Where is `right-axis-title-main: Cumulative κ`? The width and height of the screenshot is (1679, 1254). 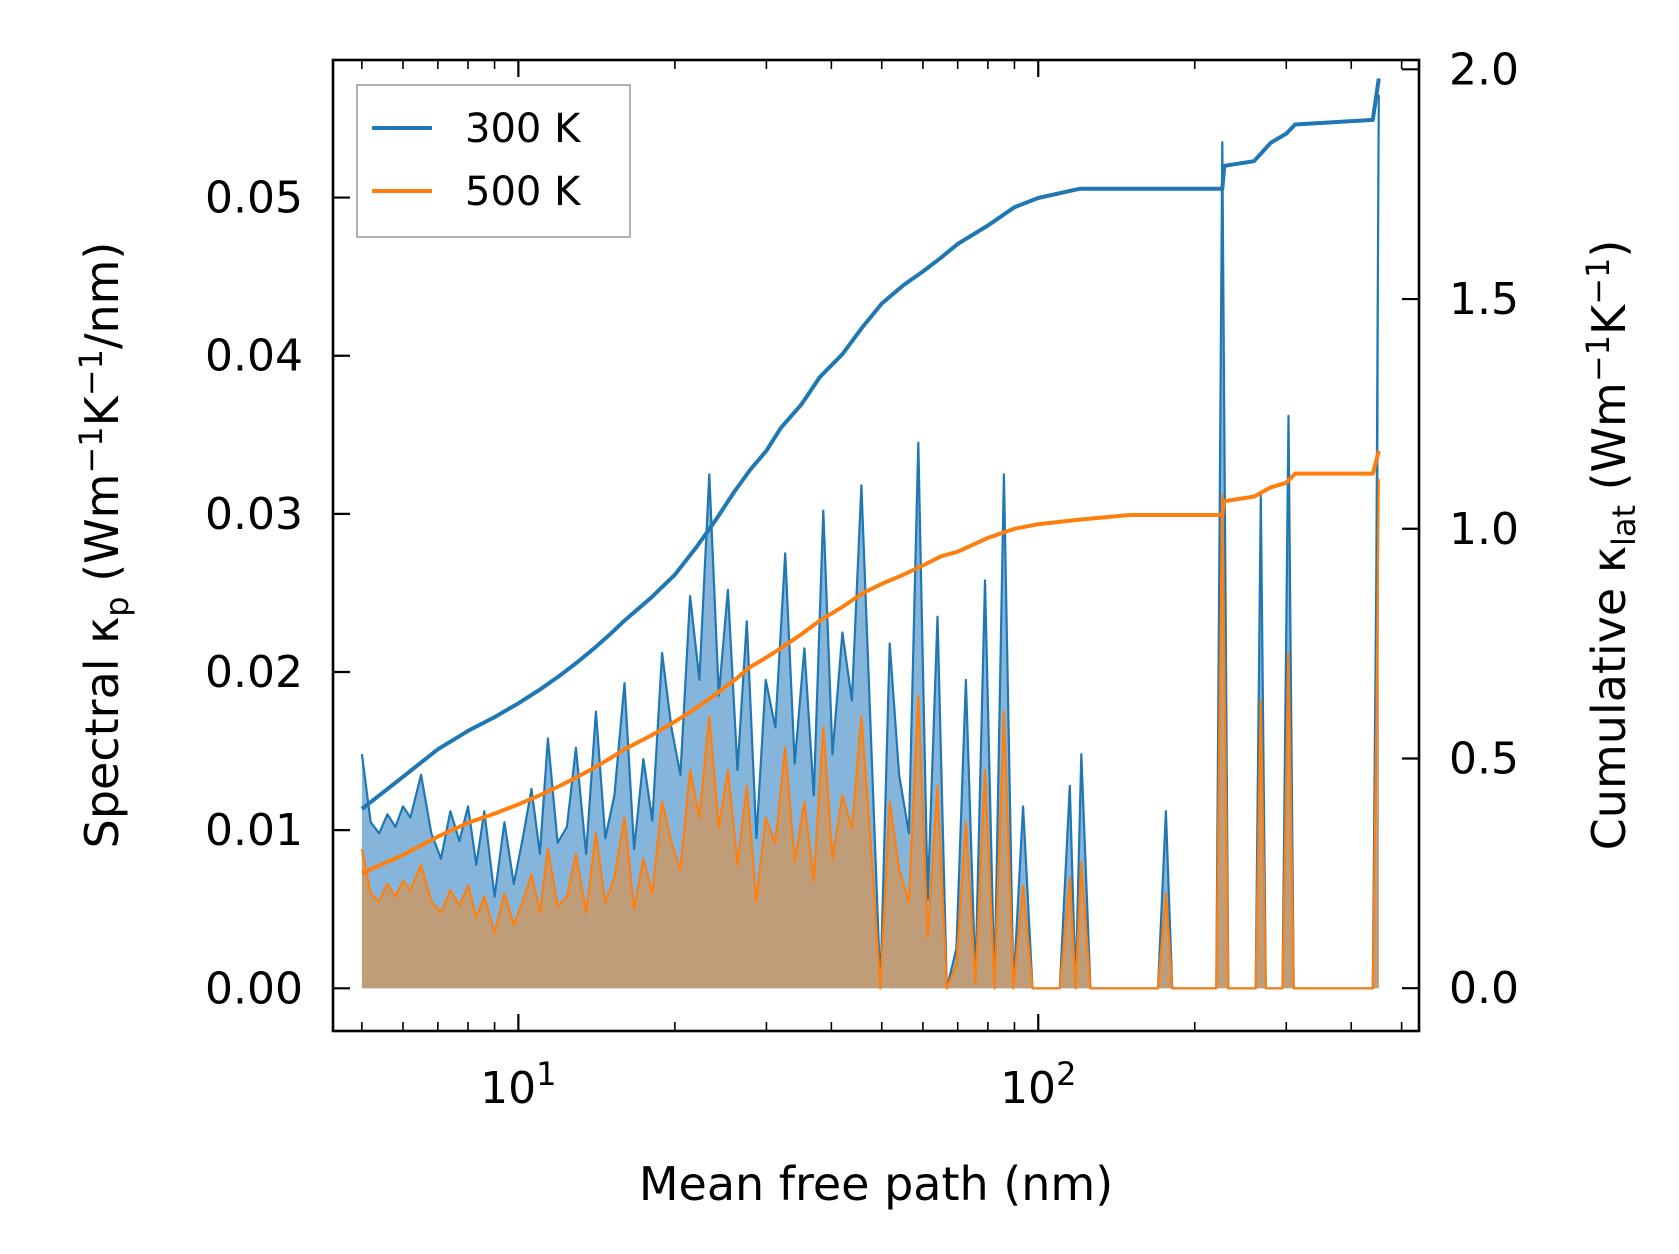
right-axis-title-main: Cumulative κ is located at coordinates (1609, 698).